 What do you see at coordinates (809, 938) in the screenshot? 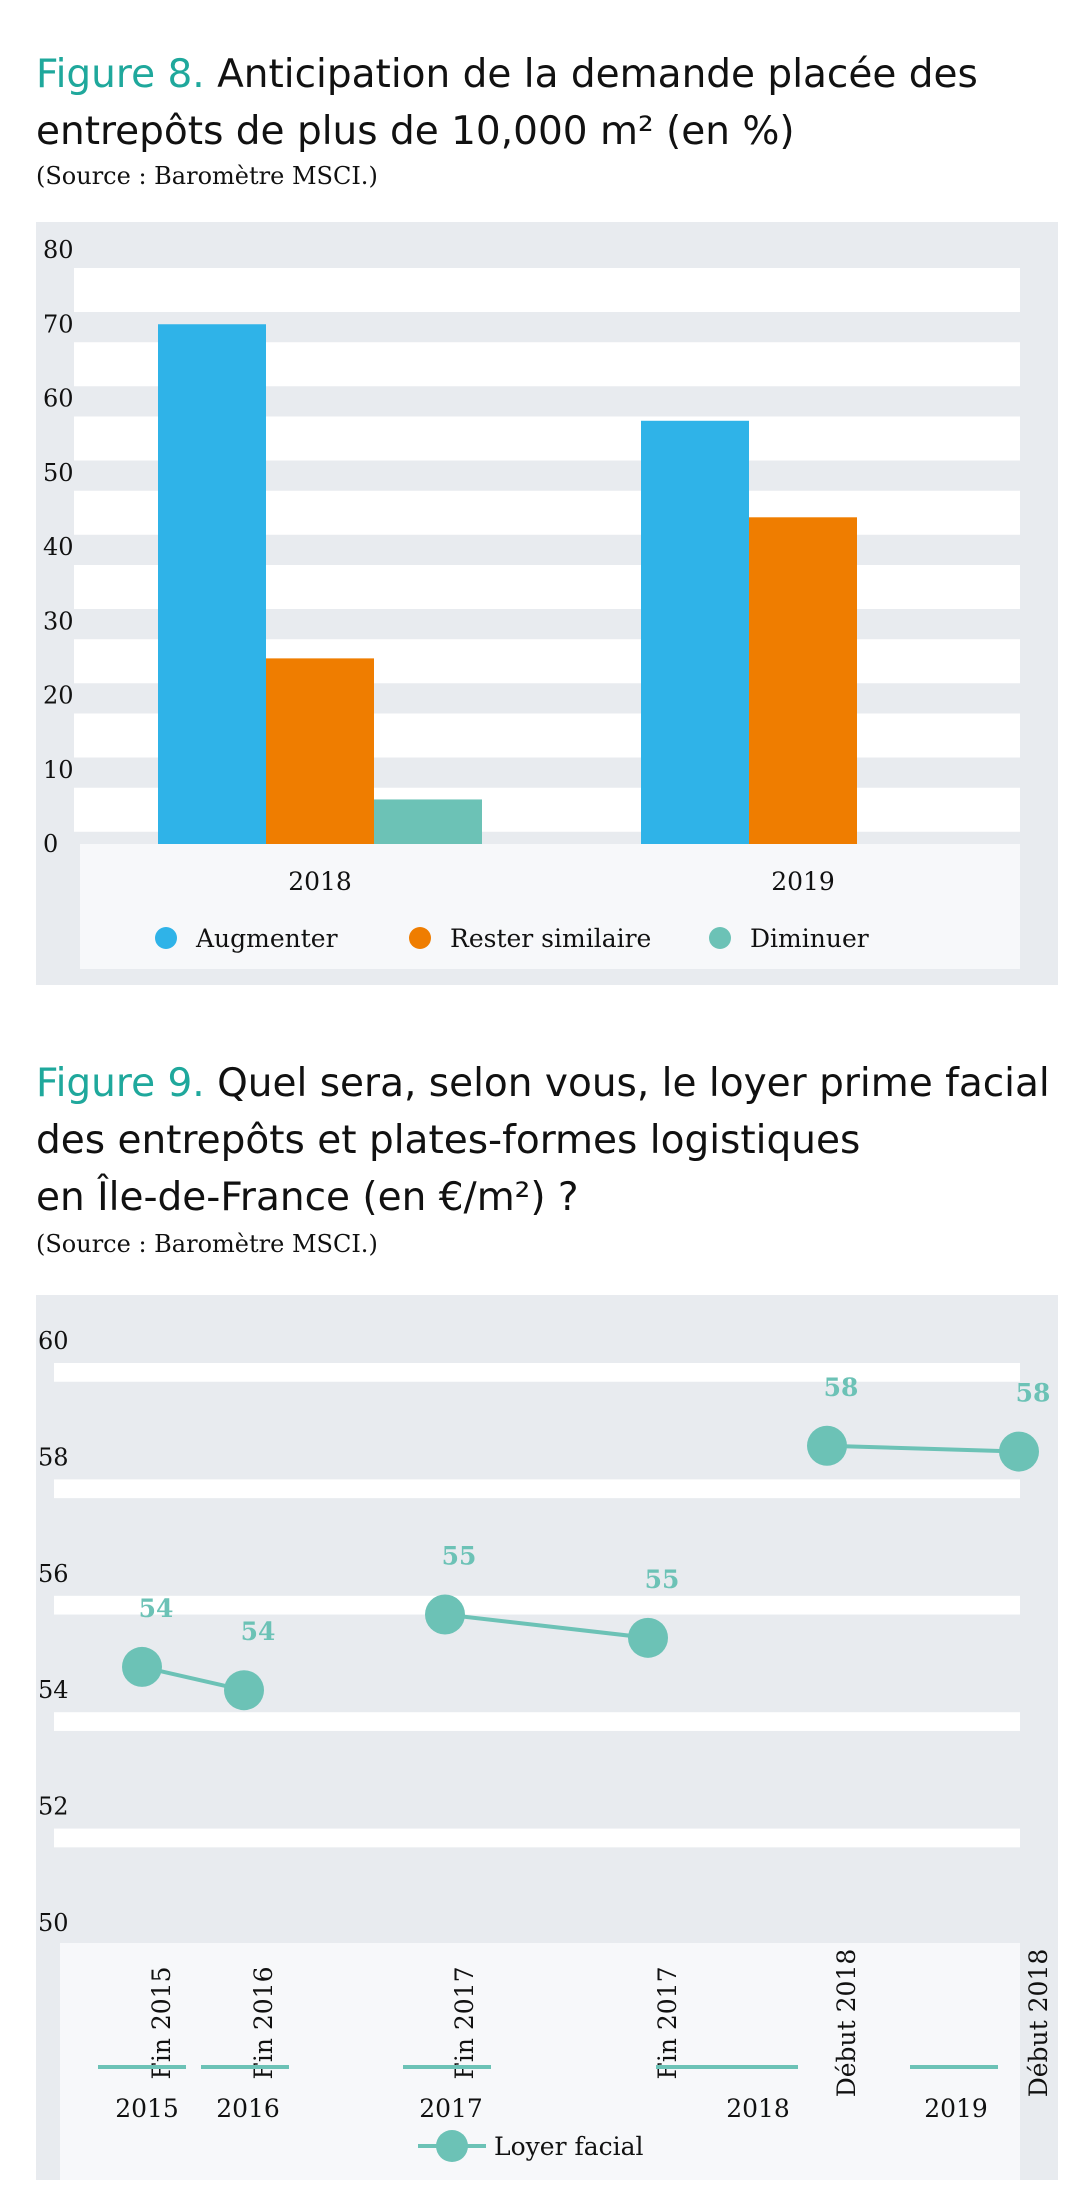
I see `legend-label: Diminuer` at bounding box center [809, 938].